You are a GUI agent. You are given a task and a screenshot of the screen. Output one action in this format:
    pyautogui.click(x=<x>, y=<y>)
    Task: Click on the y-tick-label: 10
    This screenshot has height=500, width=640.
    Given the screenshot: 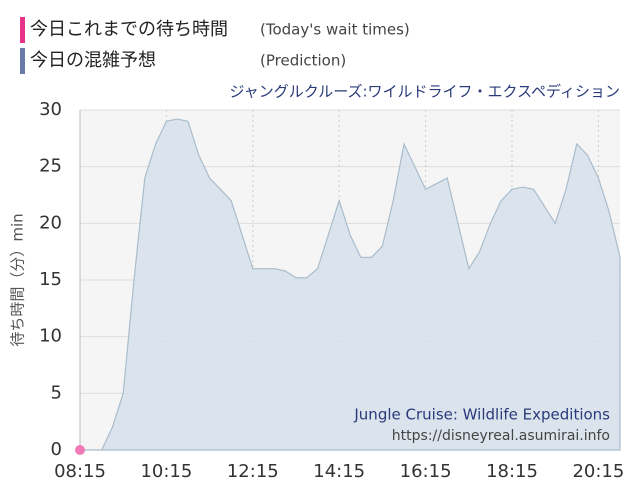 What is the action you would take?
    pyautogui.click(x=50, y=336)
    